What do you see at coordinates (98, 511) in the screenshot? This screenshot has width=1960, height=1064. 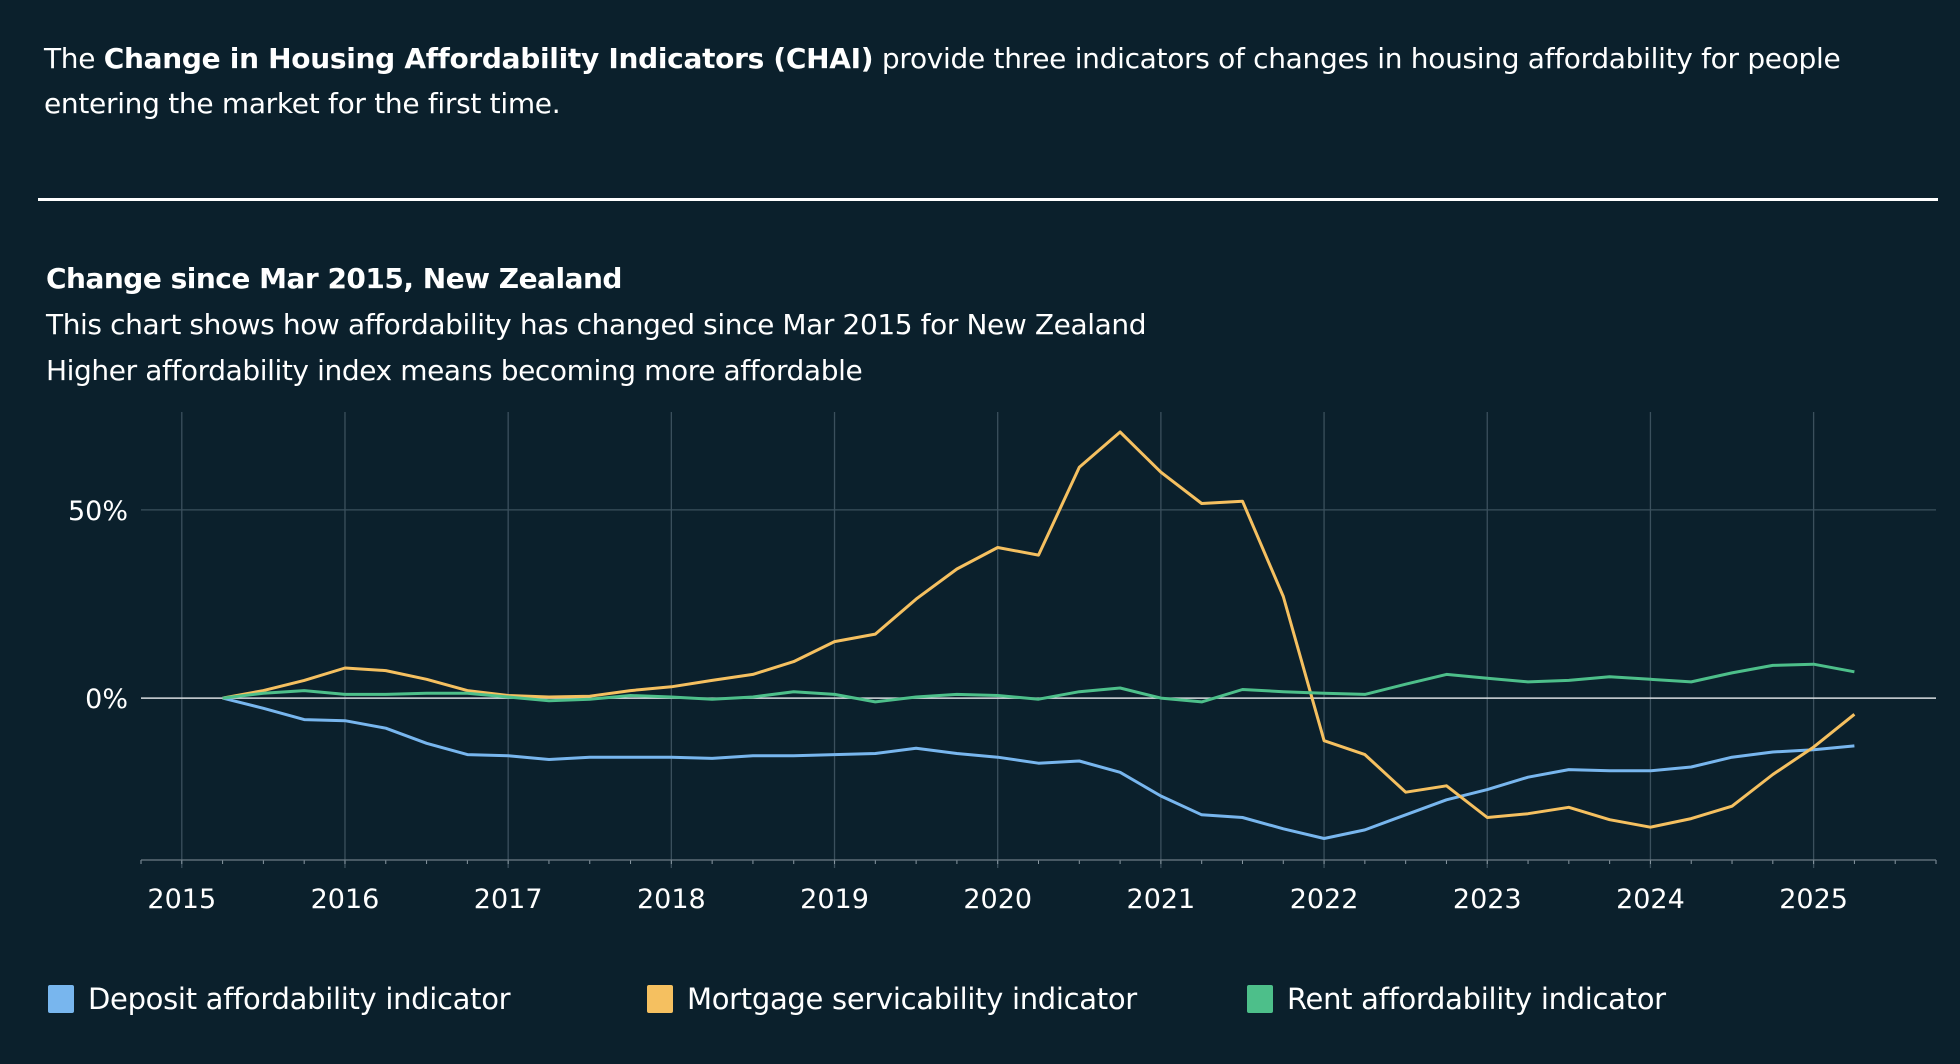 I see `y-tick-label: 50%` at bounding box center [98, 511].